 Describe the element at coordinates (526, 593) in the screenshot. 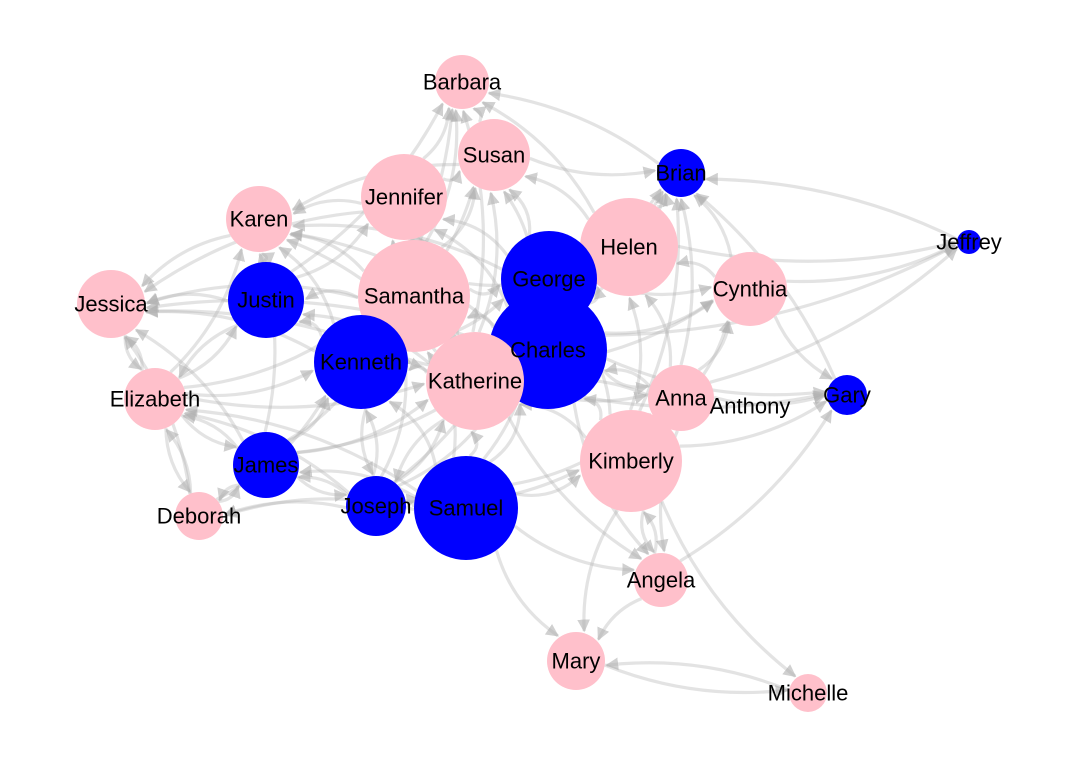

I see `edge-samuel-to-mary` at that location.